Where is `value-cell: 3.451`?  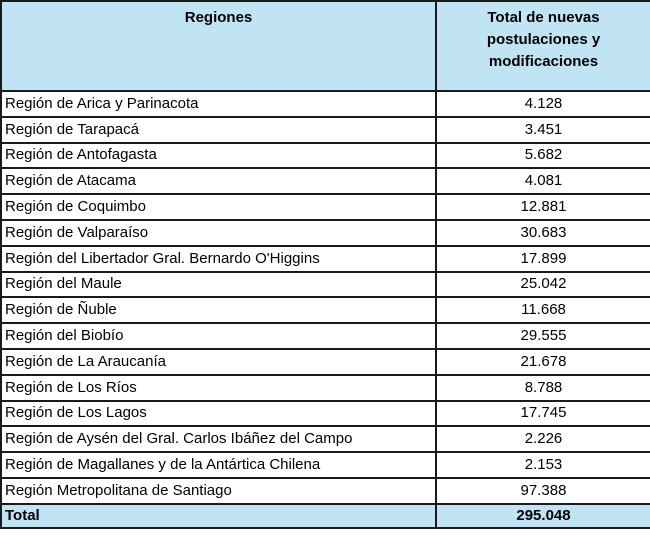 value-cell: 3.451 is located at coordinates (542, 129).